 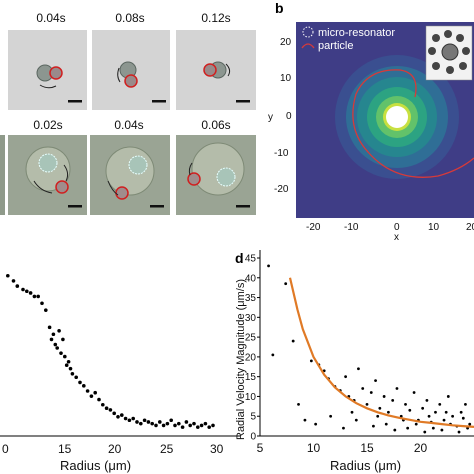 What do you see at coordinates (115, 449) in the screenshot?
I see `x-tick-label: 20` at bounding box center [115, 449].